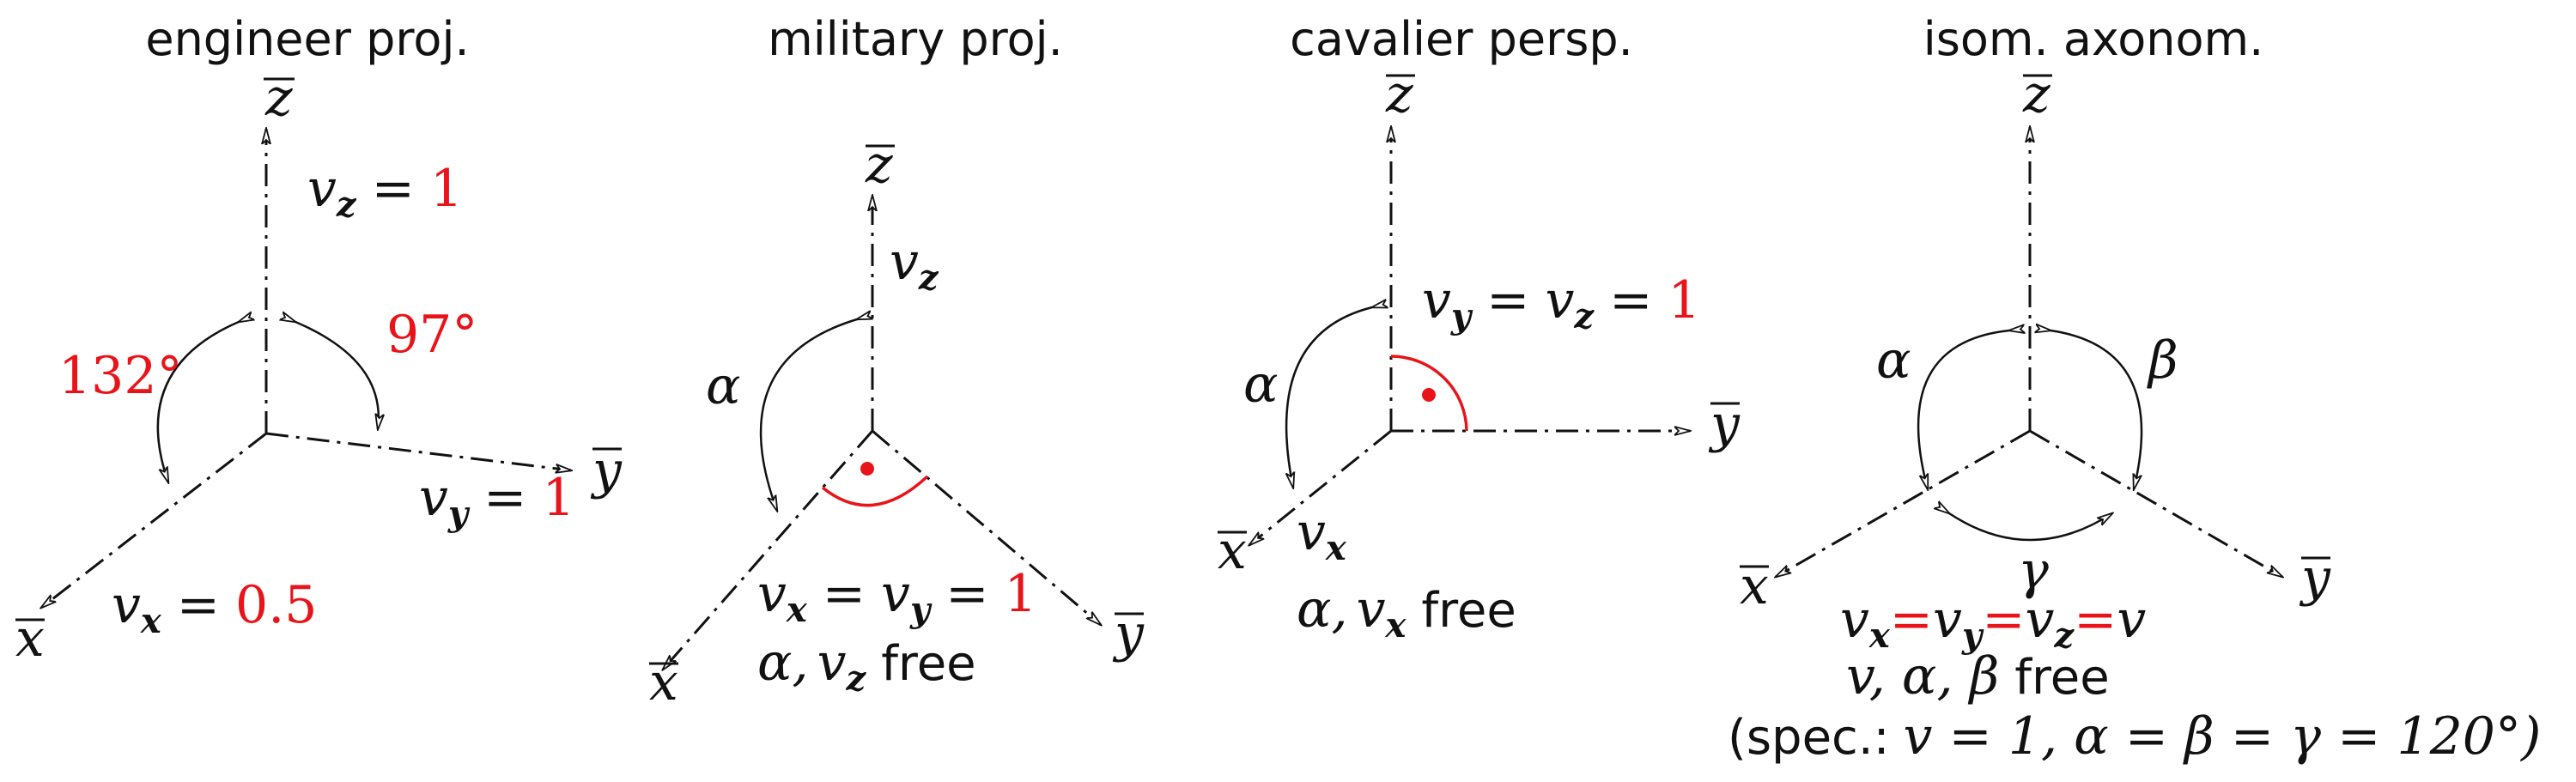 This screenshot has height=782, width=2576. I want to click on vyvz-equation: vy = vz = 1, so click(1561, 303).